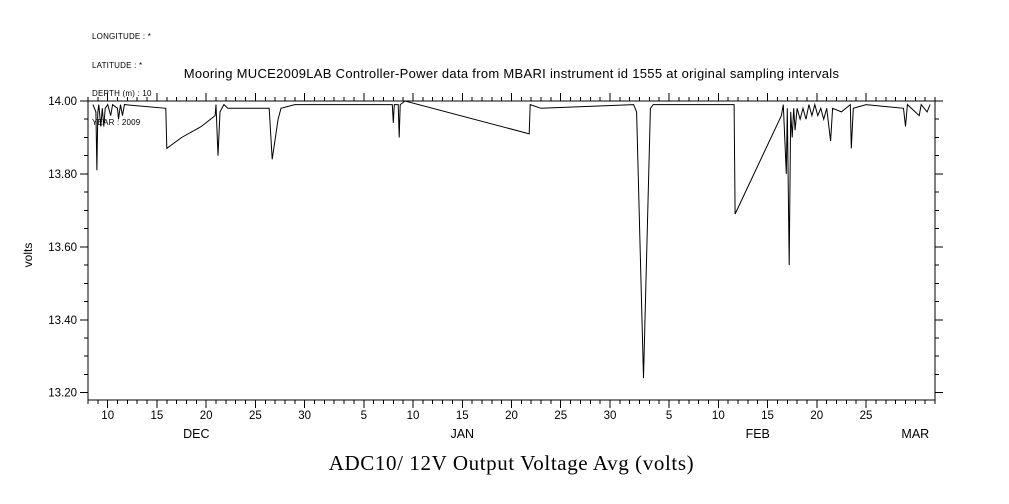  I want to click on y-tick-label: 13.60, so click(62, 248).